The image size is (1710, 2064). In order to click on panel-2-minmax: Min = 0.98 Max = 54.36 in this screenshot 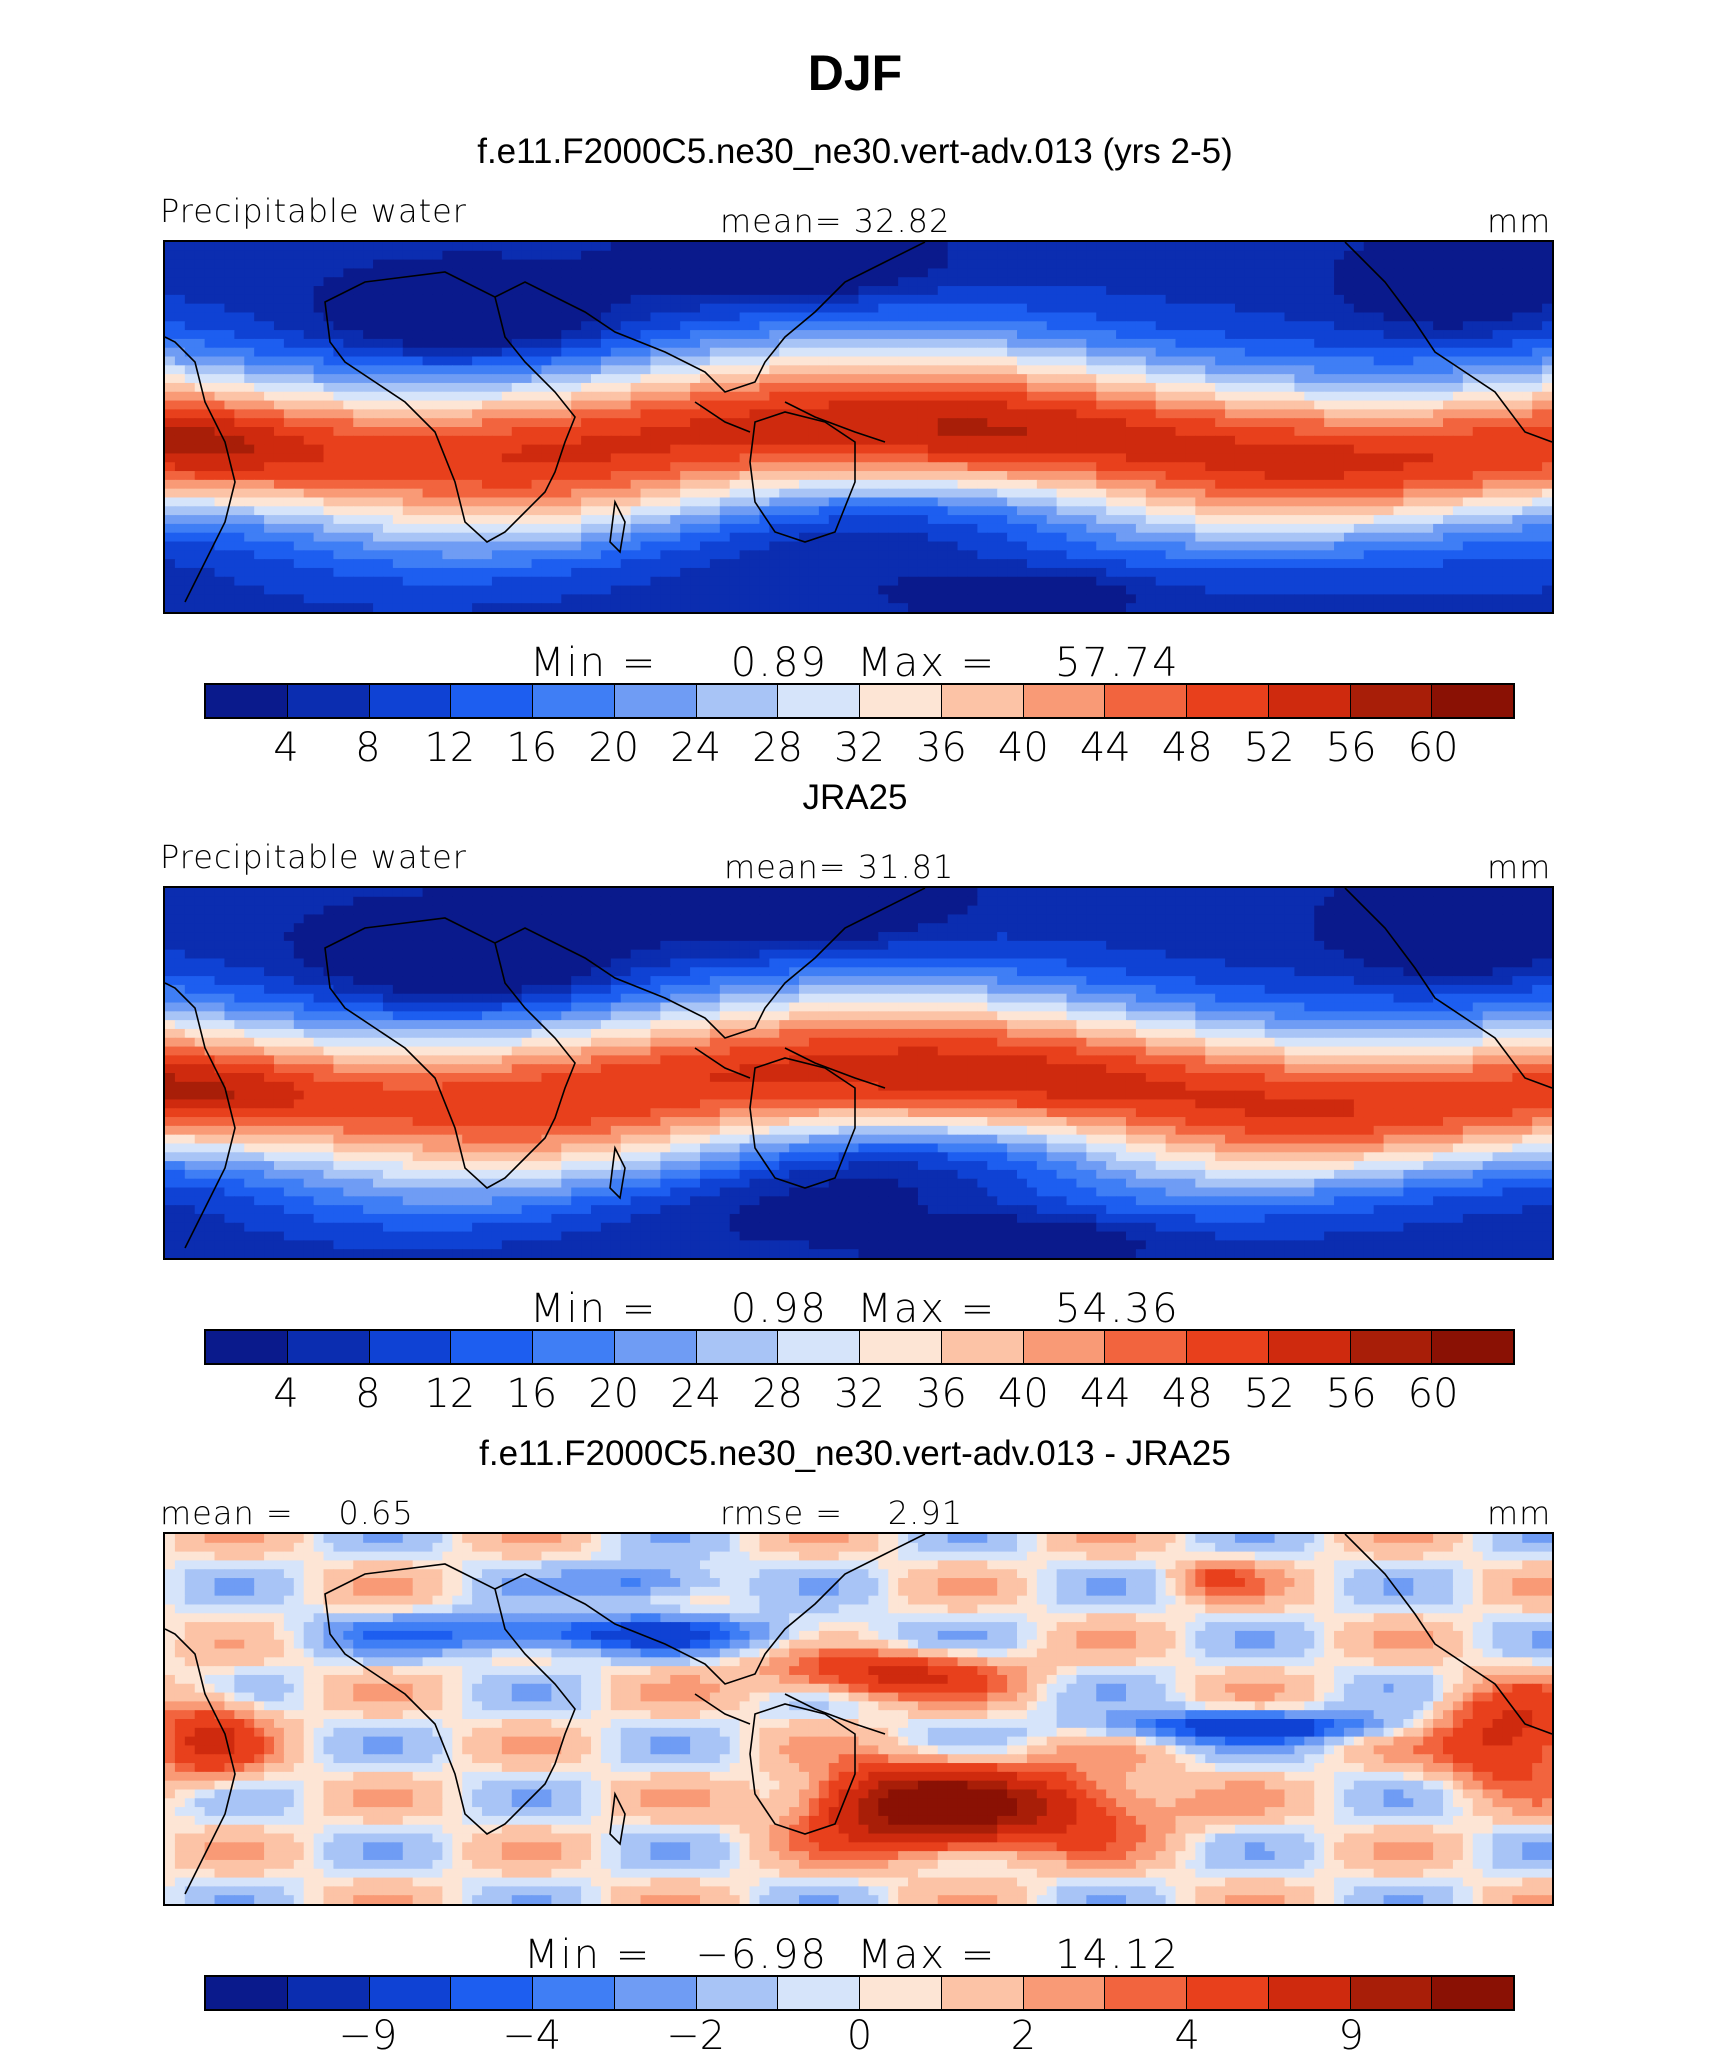, I will do `click(855, 1309)`.